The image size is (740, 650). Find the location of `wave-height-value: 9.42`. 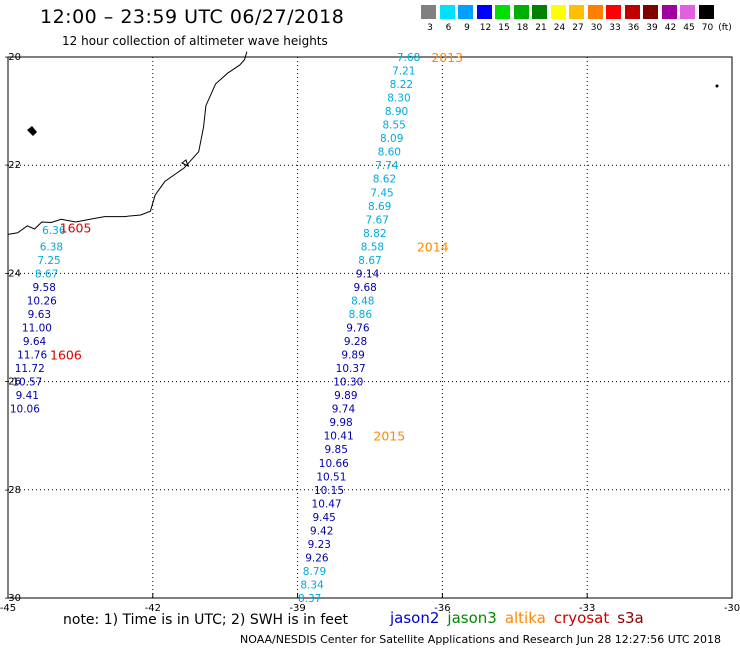

wave-height-value: 9.42 is located at coordinates (321, 531).